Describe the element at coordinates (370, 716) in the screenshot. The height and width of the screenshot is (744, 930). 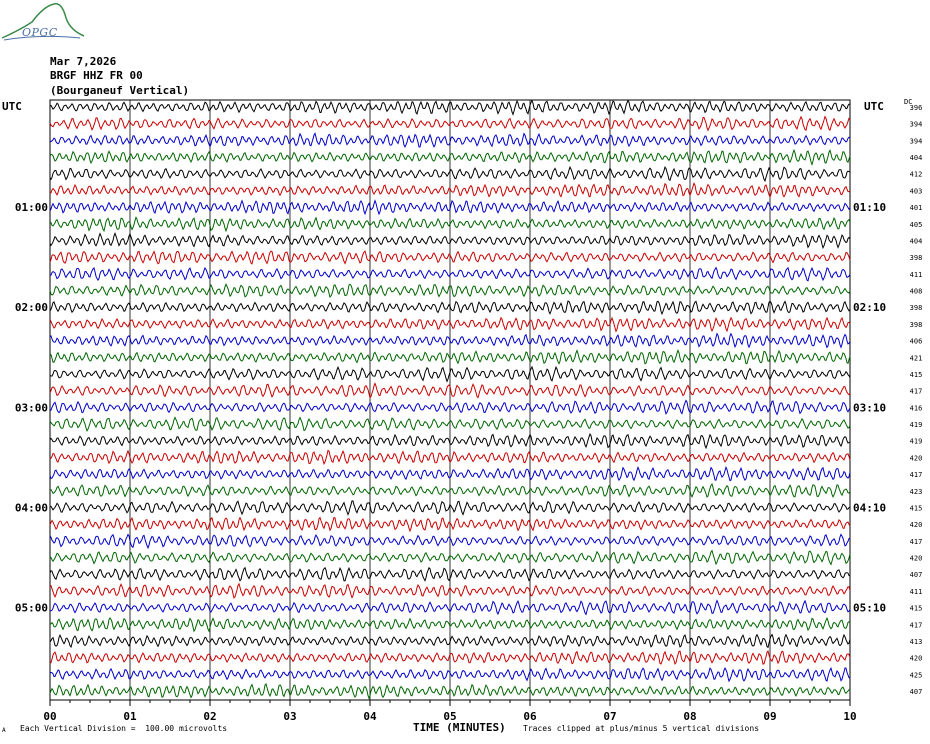
I see `x-tick-label: 04` at that location.